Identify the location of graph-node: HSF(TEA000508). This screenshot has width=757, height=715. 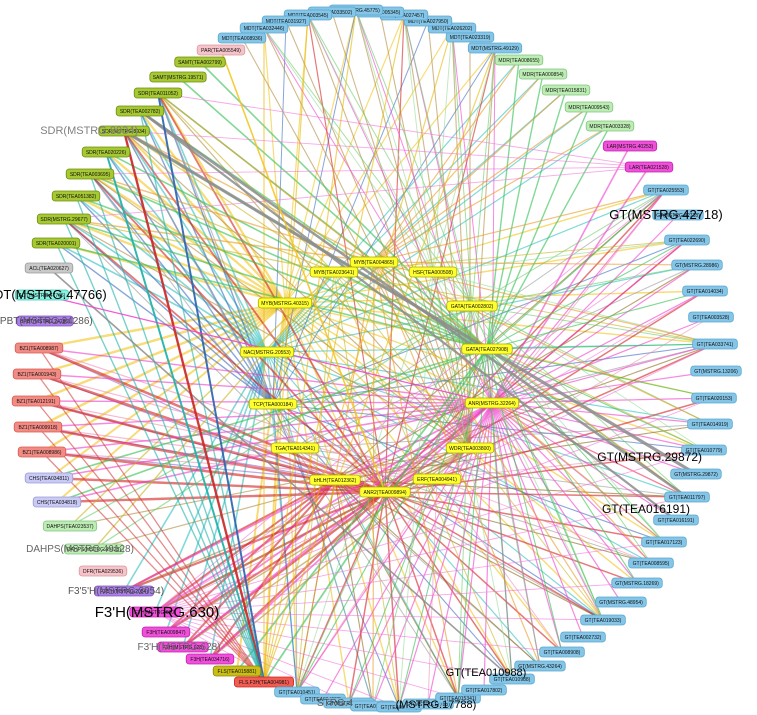
(433, 272).